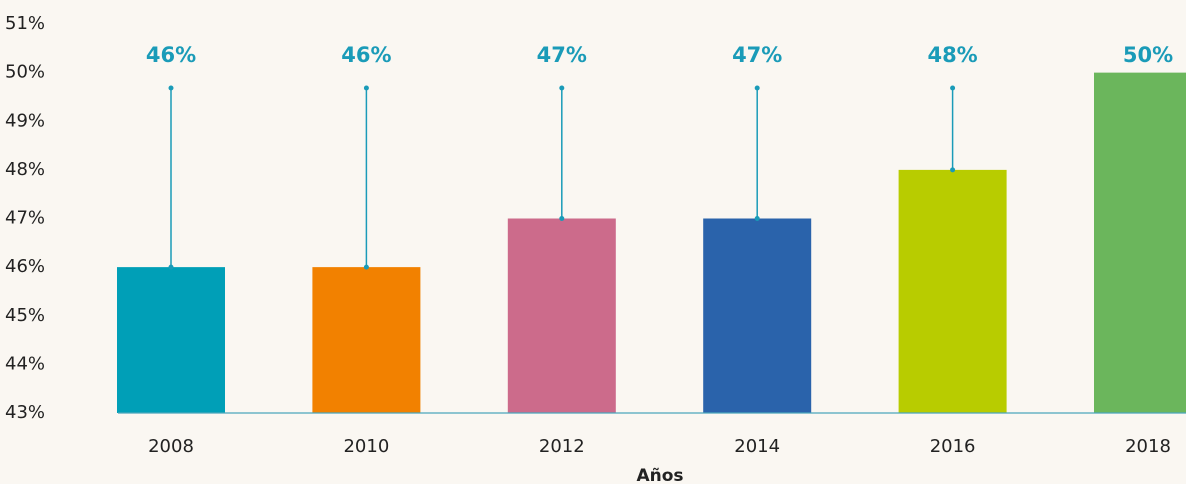  What do you see at coordinates (171, 446) in the screenshot?
I see `x-tick-label: 2008` at bounding box center [171, 446].